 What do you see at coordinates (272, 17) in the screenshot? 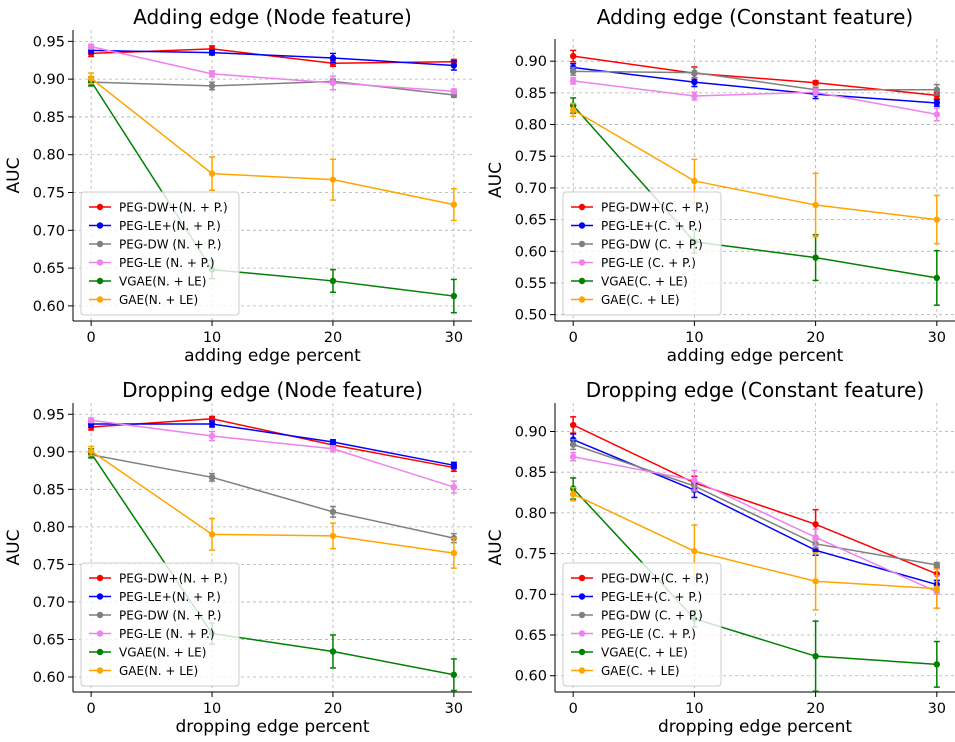
I see `chart-title: Adding edge (Node feature)` at bounding box center [272, 17].